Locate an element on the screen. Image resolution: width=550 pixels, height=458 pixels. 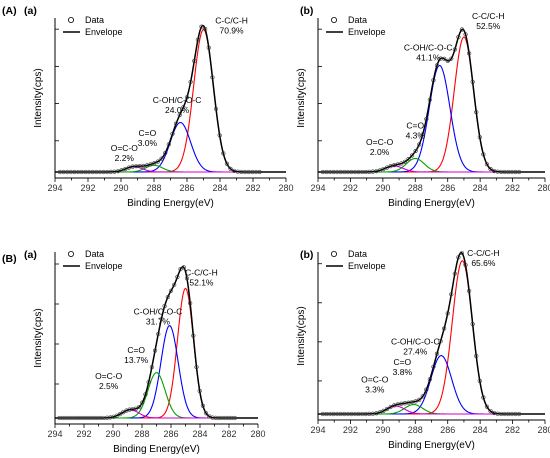
annotation-label: C-OH/C-O-C is located at coordinates (177, 100).